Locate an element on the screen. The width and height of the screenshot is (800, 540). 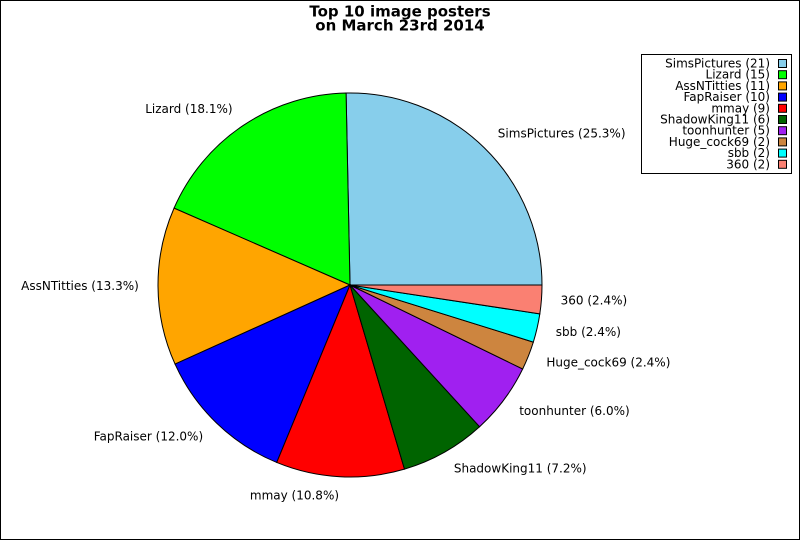
legend-label: 360 (2) is located at coordinates (748, 164).